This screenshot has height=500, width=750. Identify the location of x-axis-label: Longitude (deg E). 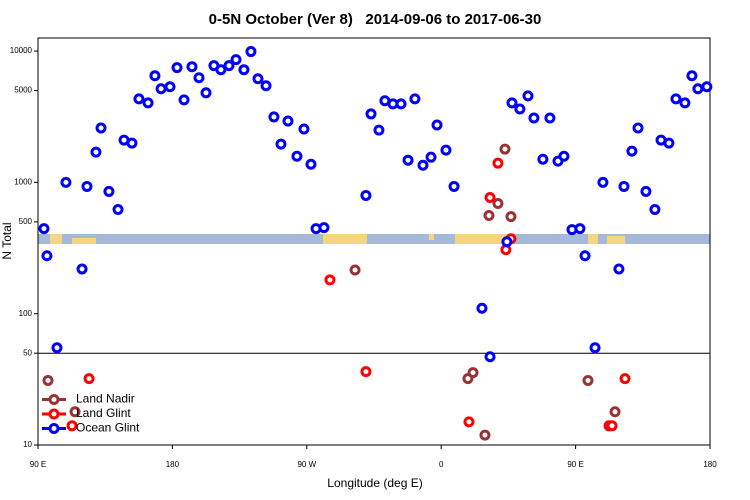
(374, 483).